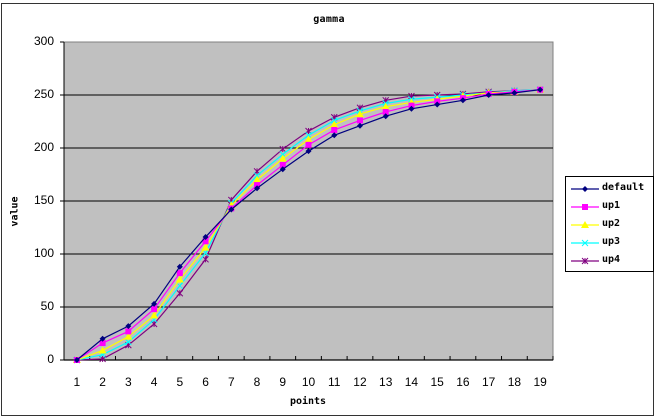 The width and height of the screenshot is (658, 419). Describe the element at coordinates (411, 382) in the screenshot. I see `x-tick-label: 14` at that location.